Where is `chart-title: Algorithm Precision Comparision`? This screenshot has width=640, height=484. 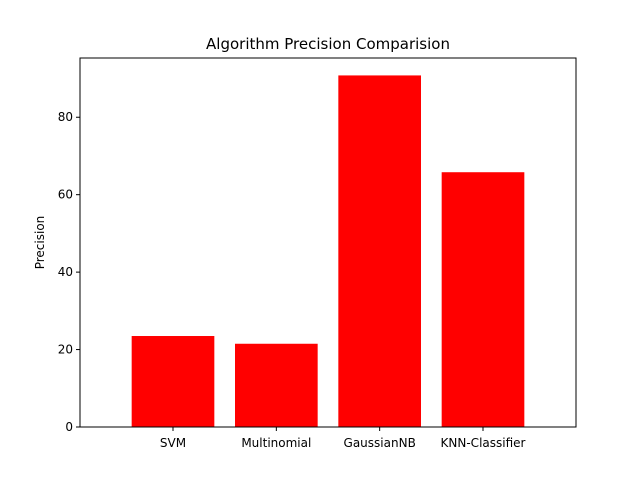
chart-title: Algorithm Precision Comparision is located at coordinates (328, 44).